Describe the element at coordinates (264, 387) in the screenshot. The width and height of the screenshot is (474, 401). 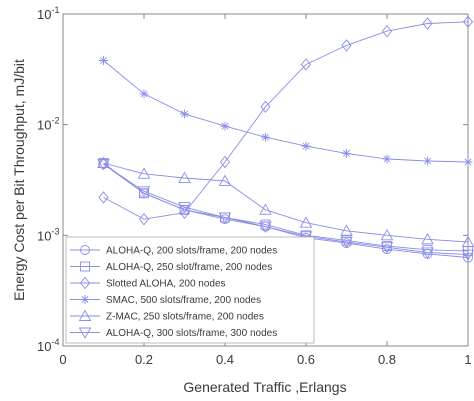
I see `x-axis-label: Generated Traffic ,Erlangs` at that location.